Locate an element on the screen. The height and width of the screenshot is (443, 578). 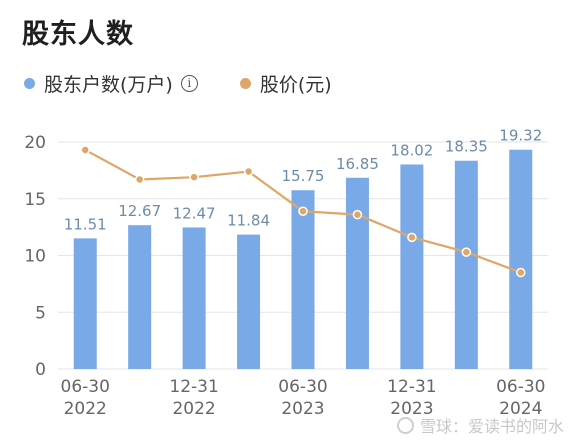
chart-title: 股东人数 is located at coordinates (78, 34).